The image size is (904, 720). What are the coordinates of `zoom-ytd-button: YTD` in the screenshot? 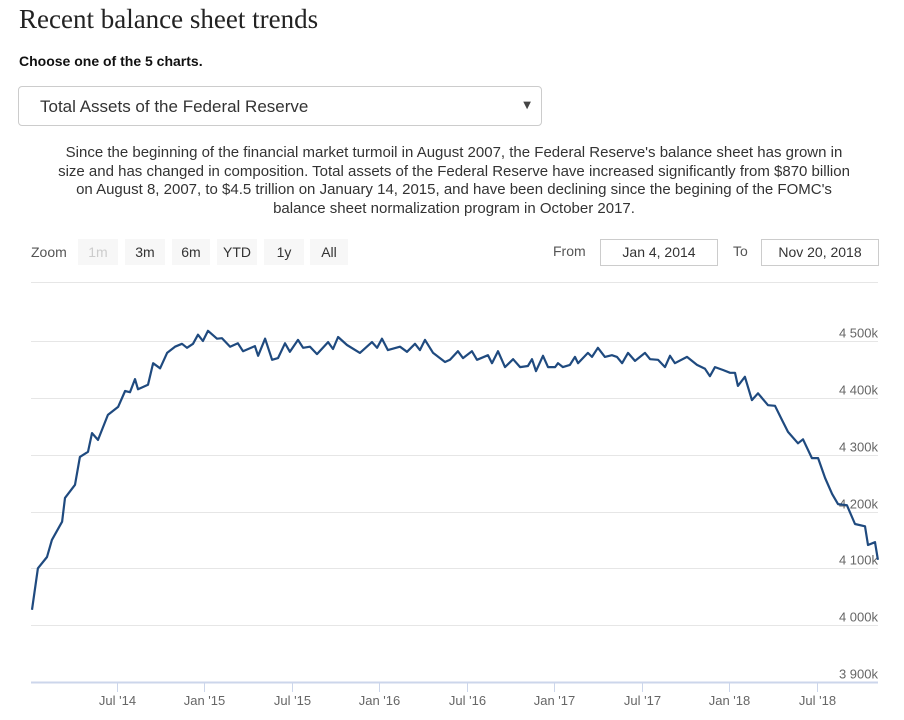 It's located at (237, 252).